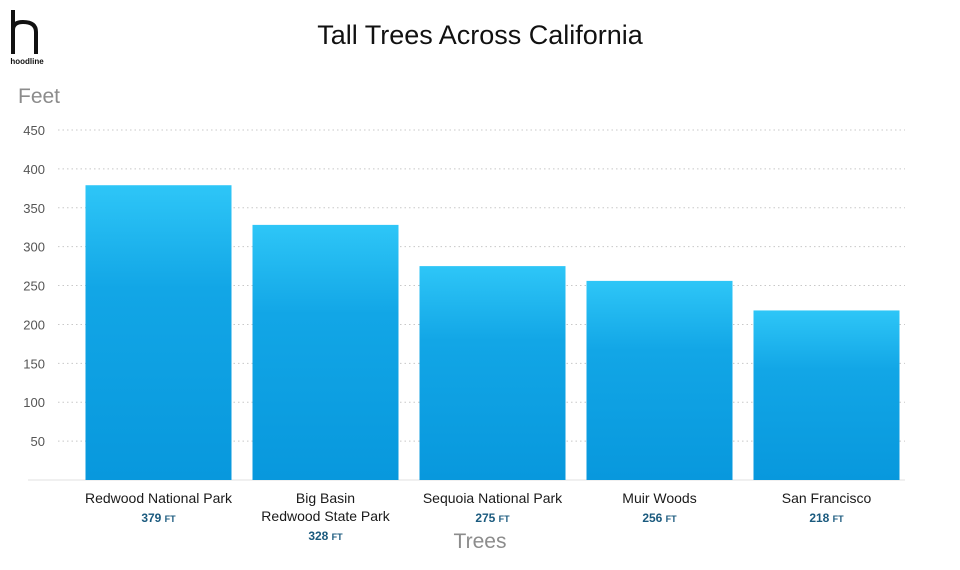 Image resolution: width=960 pixels, height=570 pixels. I want to click on data-label: 328 FT, so click(325, 536).